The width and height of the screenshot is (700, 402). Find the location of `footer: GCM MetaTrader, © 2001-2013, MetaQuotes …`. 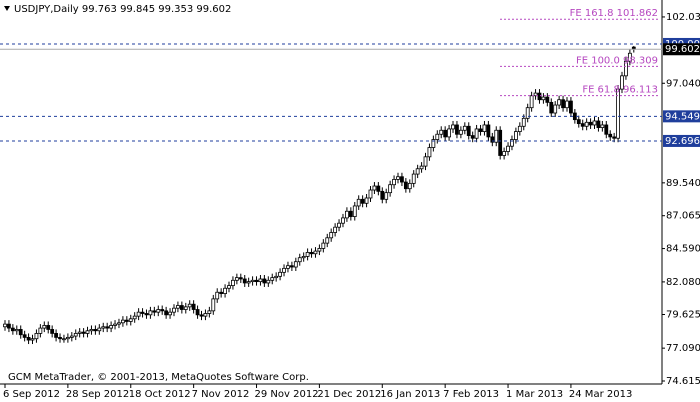

footer: GCM MetaTrader, © 2001-2013, MetaQuotes … is located at coordinates (158, 377).